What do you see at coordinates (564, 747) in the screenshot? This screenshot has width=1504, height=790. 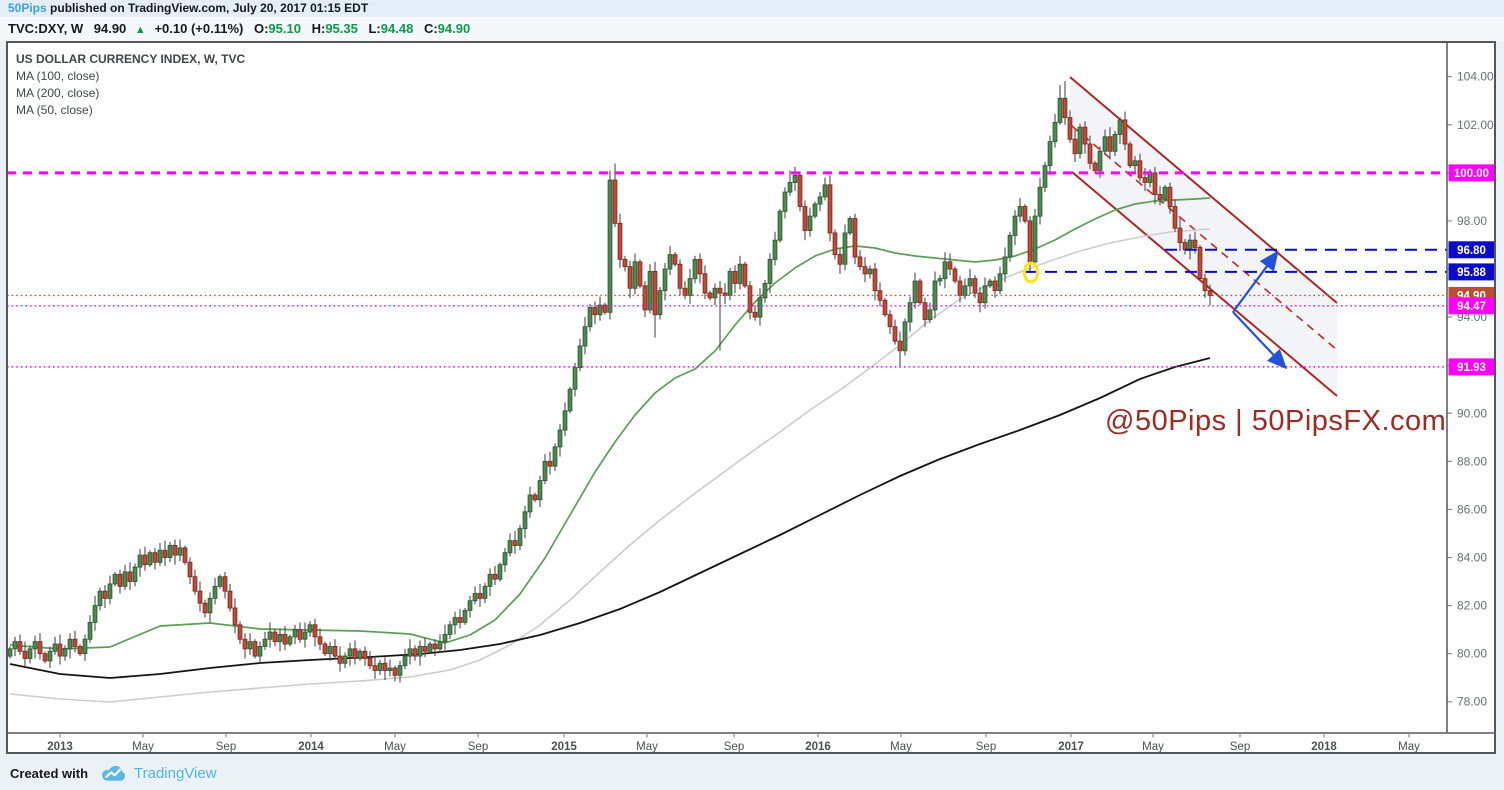 I see `time-tick-label: 2015` at bounding box center [564, 747].